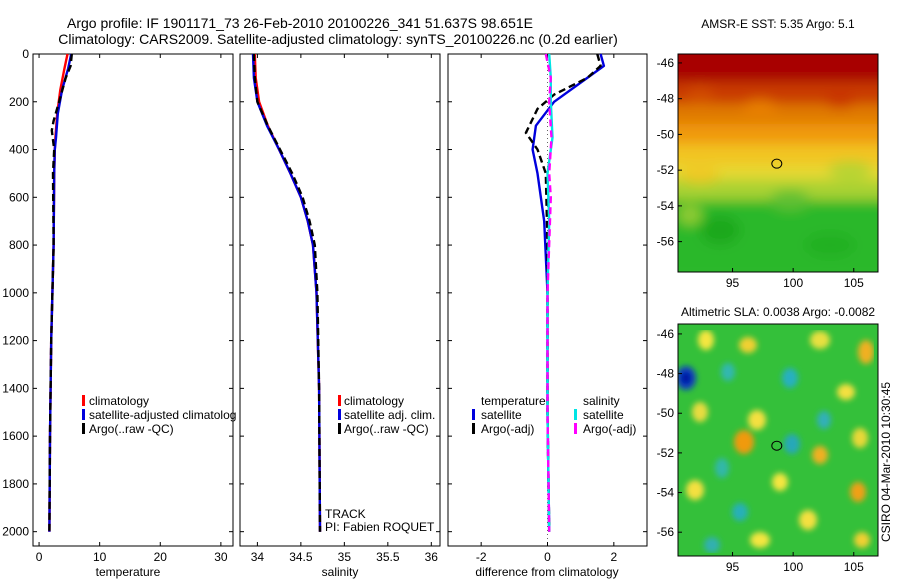 This screenshot has height=580, width=900. I want to click on sla_map-xtick-label: 95, so click(733, 567).